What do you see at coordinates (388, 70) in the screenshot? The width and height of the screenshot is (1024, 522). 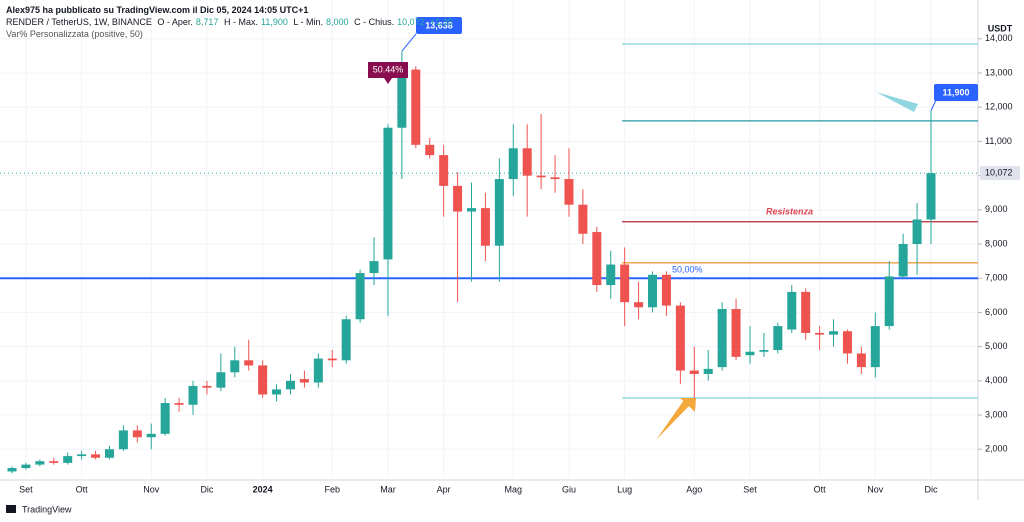 I see `percent-callout` at bounding box center [388, 70].